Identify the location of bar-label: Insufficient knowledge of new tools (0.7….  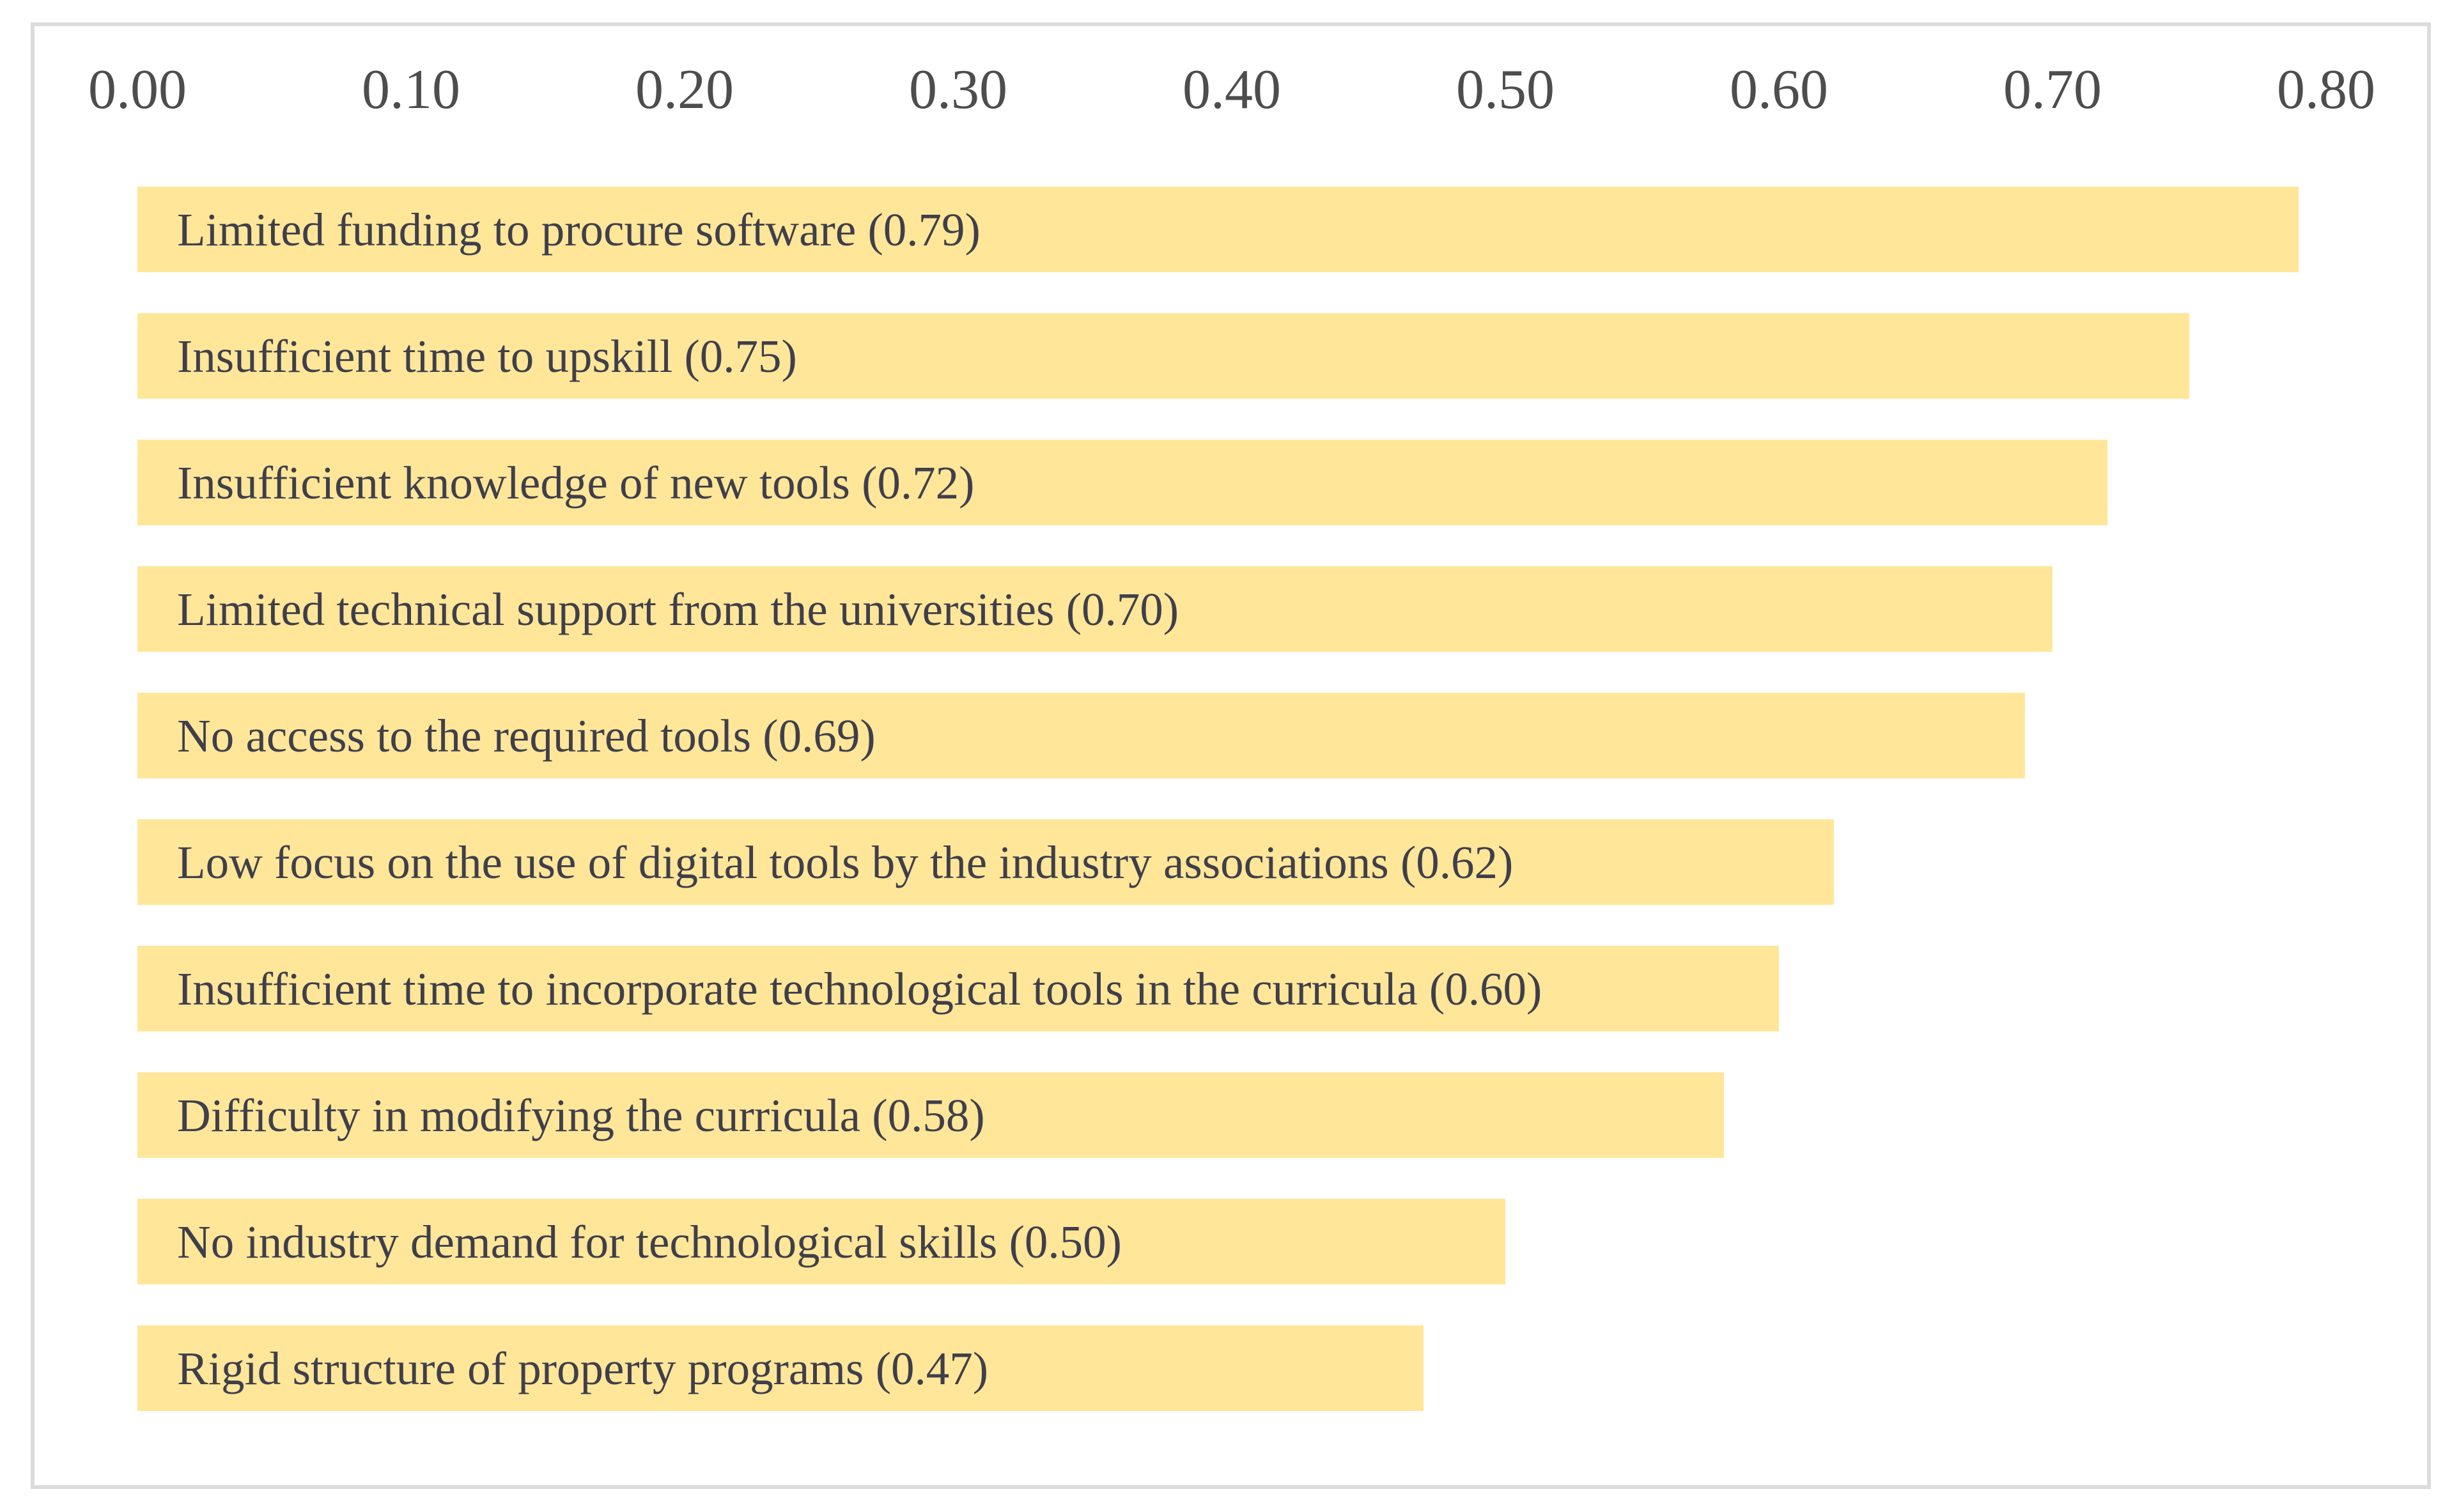
(576, 483).